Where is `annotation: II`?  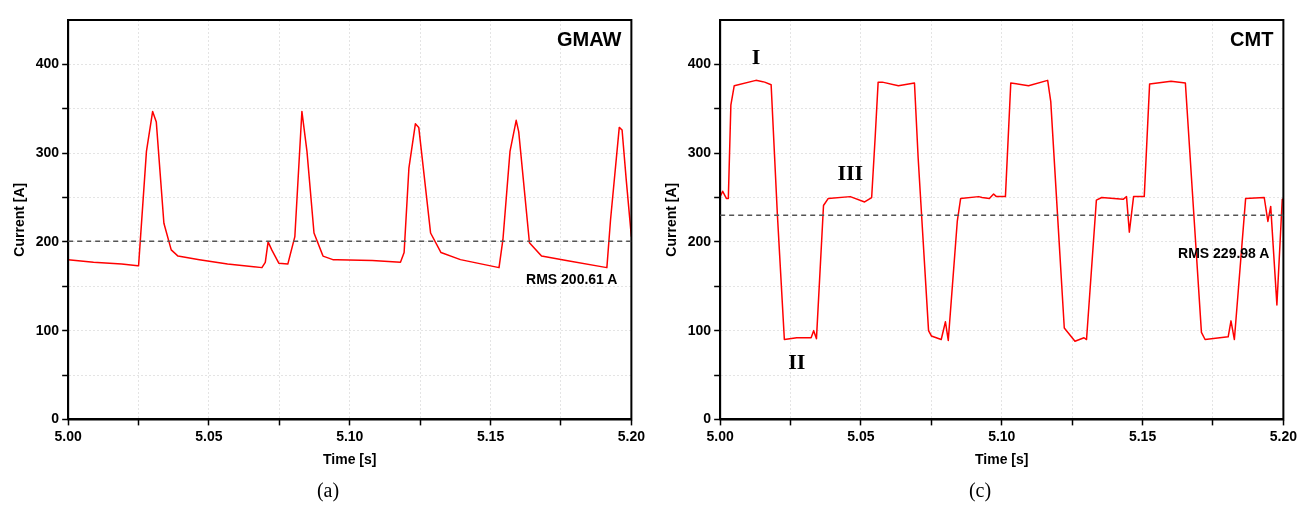 annotation: II is located at coordinates (797, 362).